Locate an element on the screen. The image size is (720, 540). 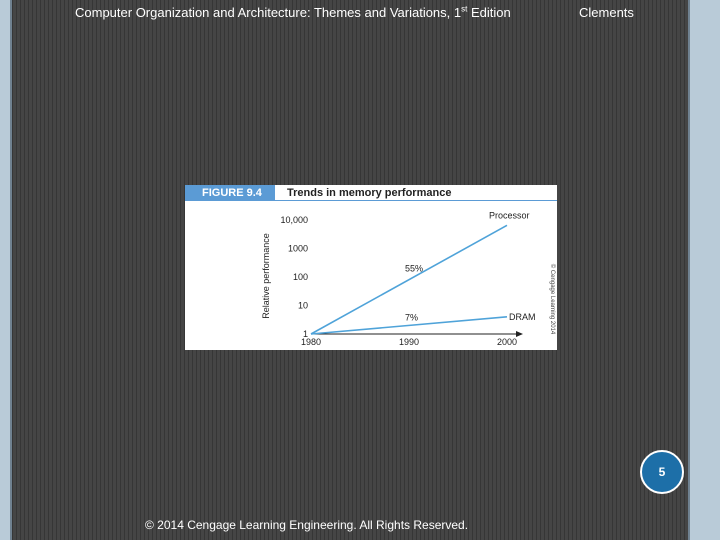
x-tick-label: 2000 is located at coordinates (507, 342).